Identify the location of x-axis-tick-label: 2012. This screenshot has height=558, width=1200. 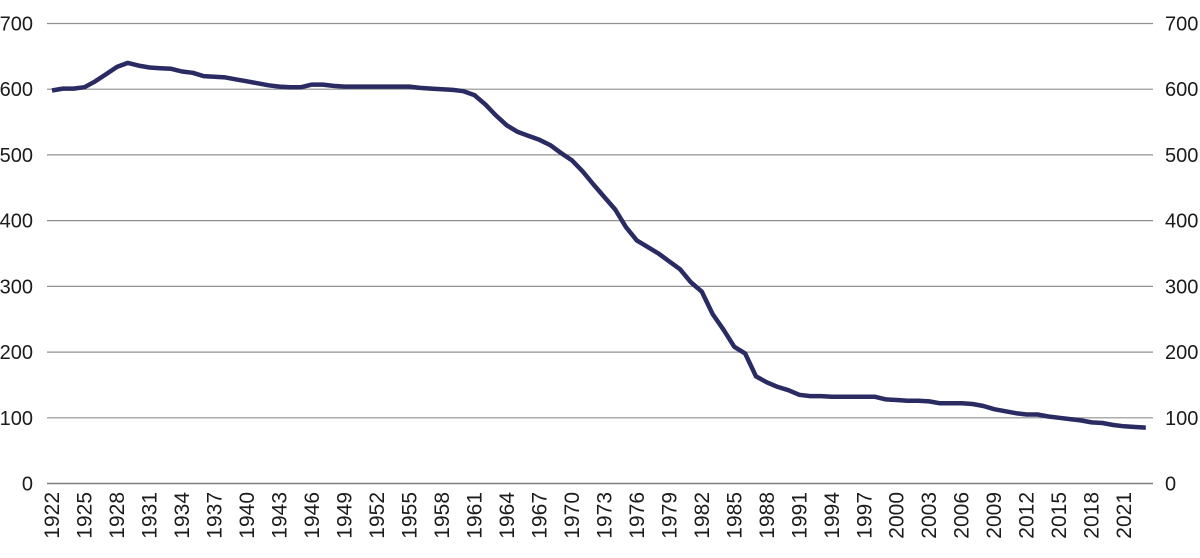
(1027, 515).